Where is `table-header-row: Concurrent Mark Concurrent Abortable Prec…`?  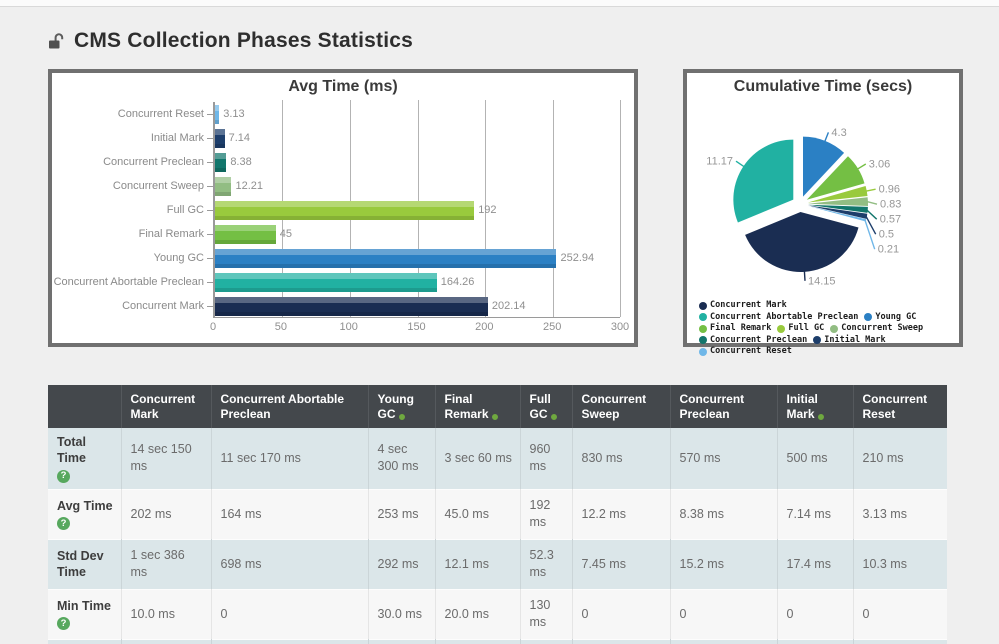 table-header-row: Concurrent Mark Concurrent Abortable Prec… is located at coordinates (497, 406).